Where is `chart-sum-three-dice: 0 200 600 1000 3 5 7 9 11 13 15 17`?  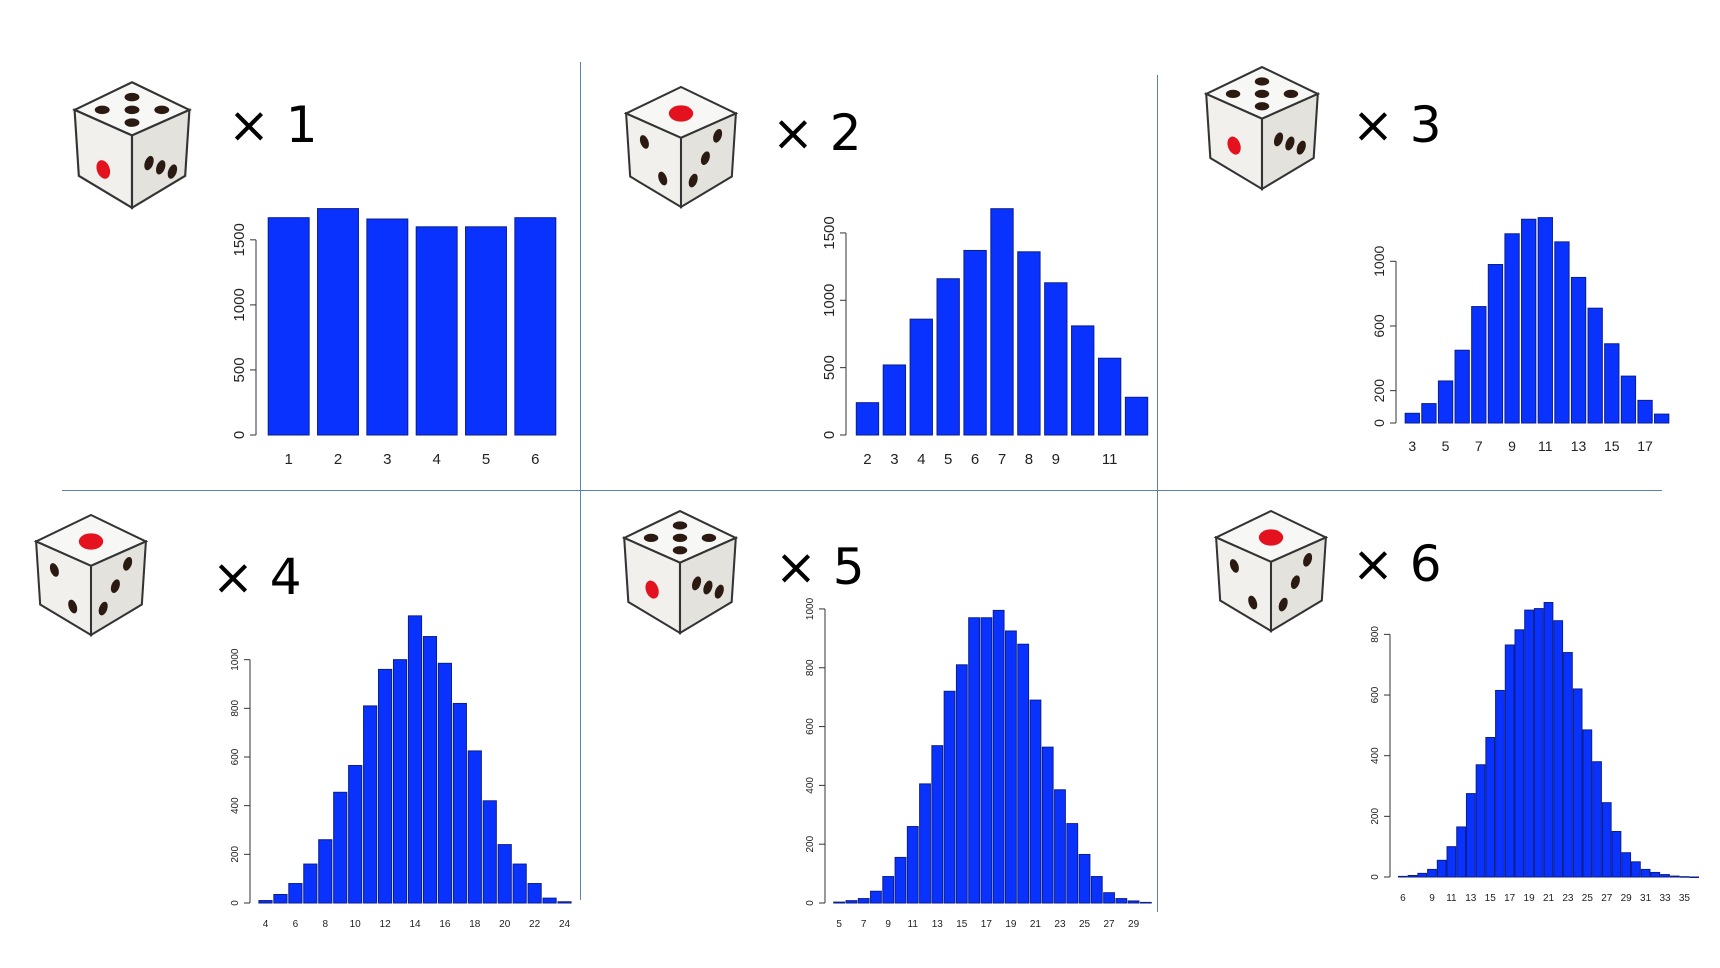
chart-sum-three-dice: 0 200 600 1000 3 5 7 9 11 13 15 17 is located at coordinates (1520, 335).